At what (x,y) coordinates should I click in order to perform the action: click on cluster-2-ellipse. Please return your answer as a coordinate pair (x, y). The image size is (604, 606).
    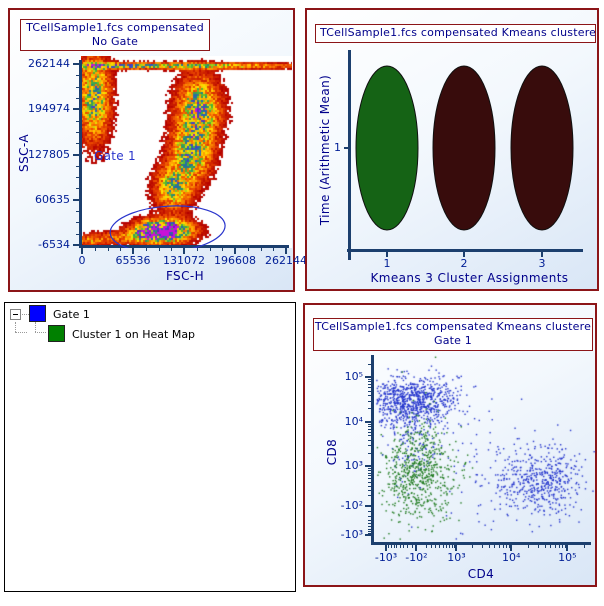
    Looking at the image, I should click on (464, 148).